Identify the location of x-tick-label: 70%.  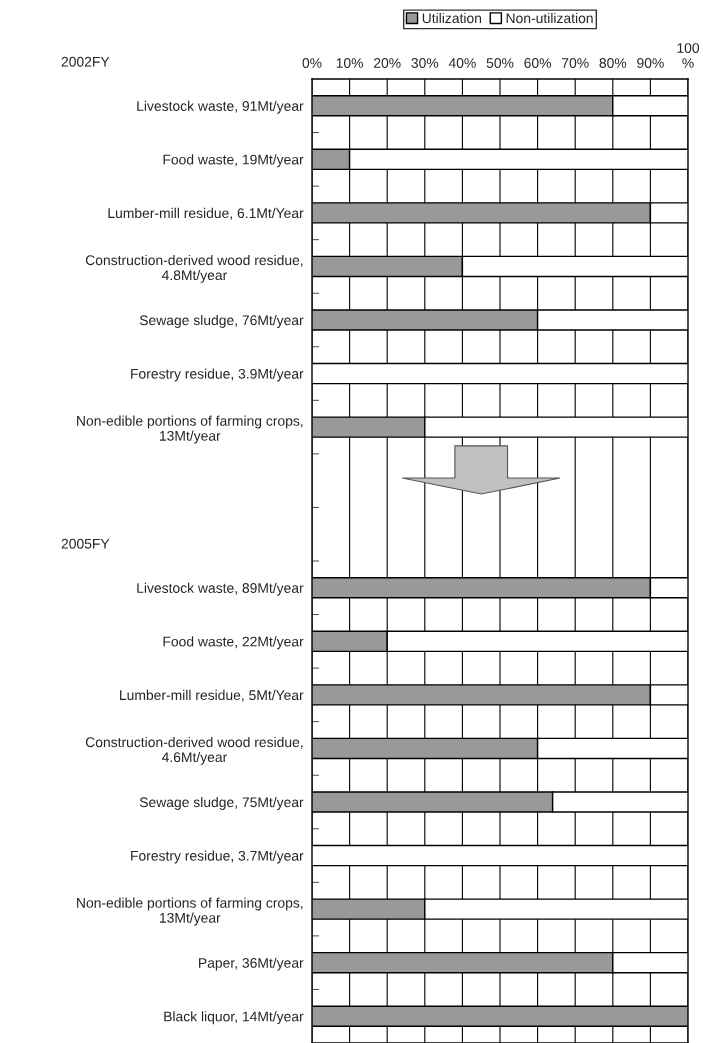
(575, 63).